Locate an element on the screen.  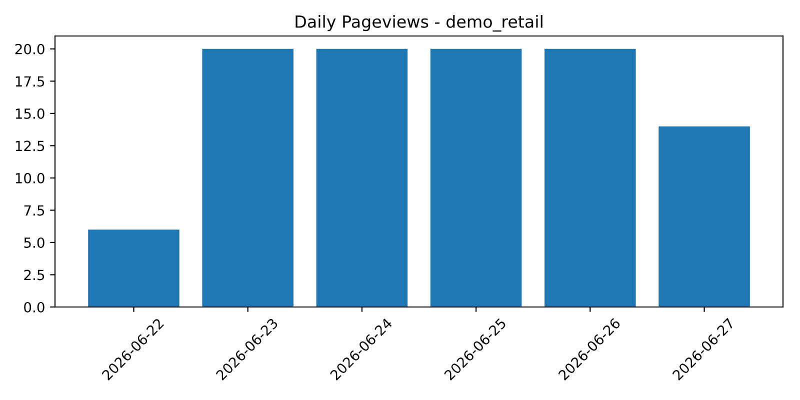
y-tick-label: 5.0 is located at coordinates (34, 242).